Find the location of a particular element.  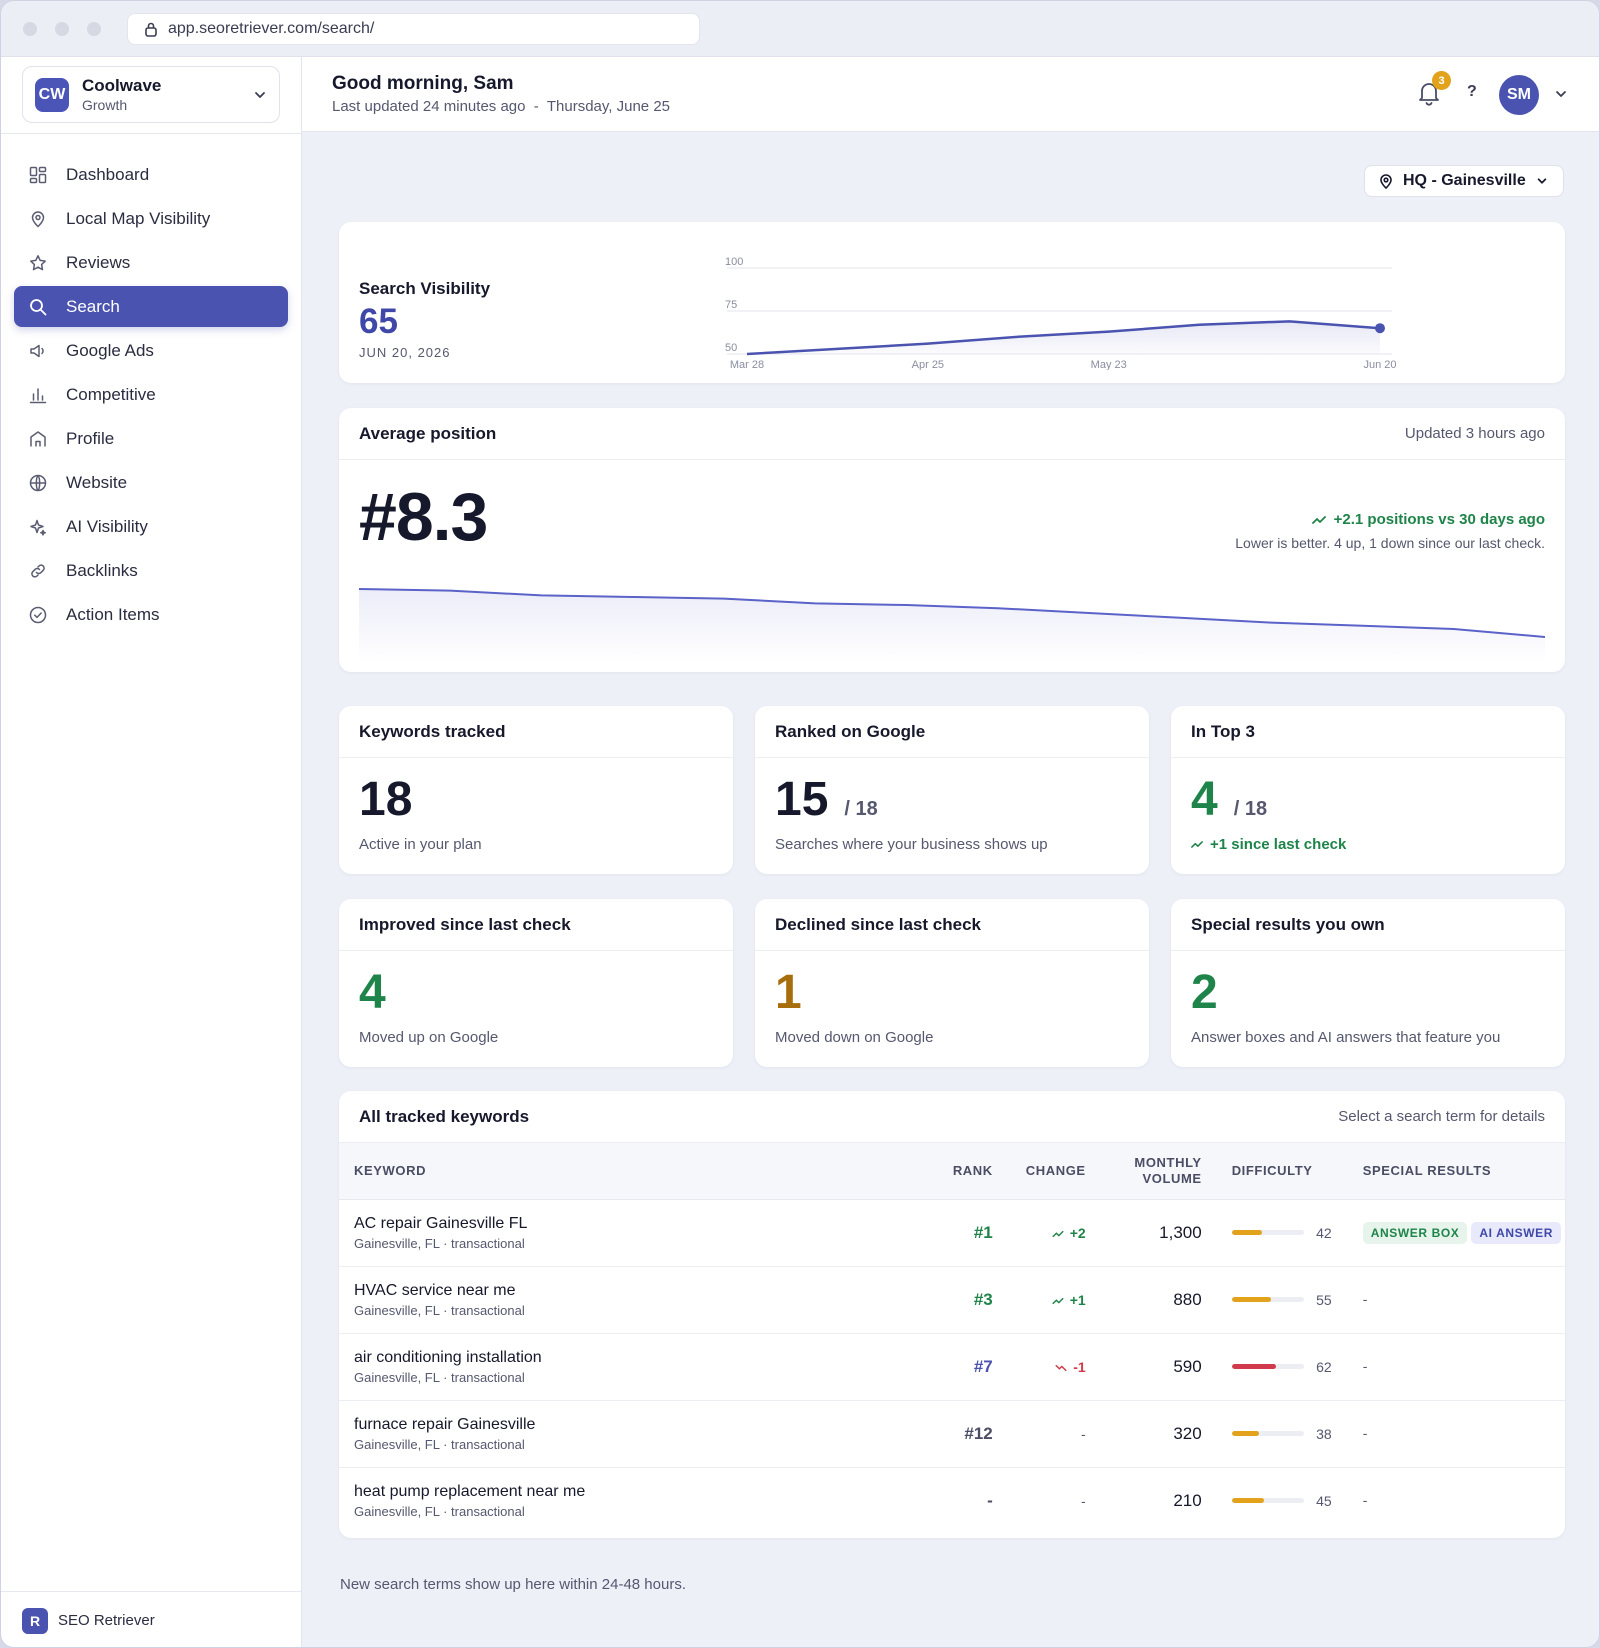

stat-denominator: / 18 is located at coordinates (1250, 809).